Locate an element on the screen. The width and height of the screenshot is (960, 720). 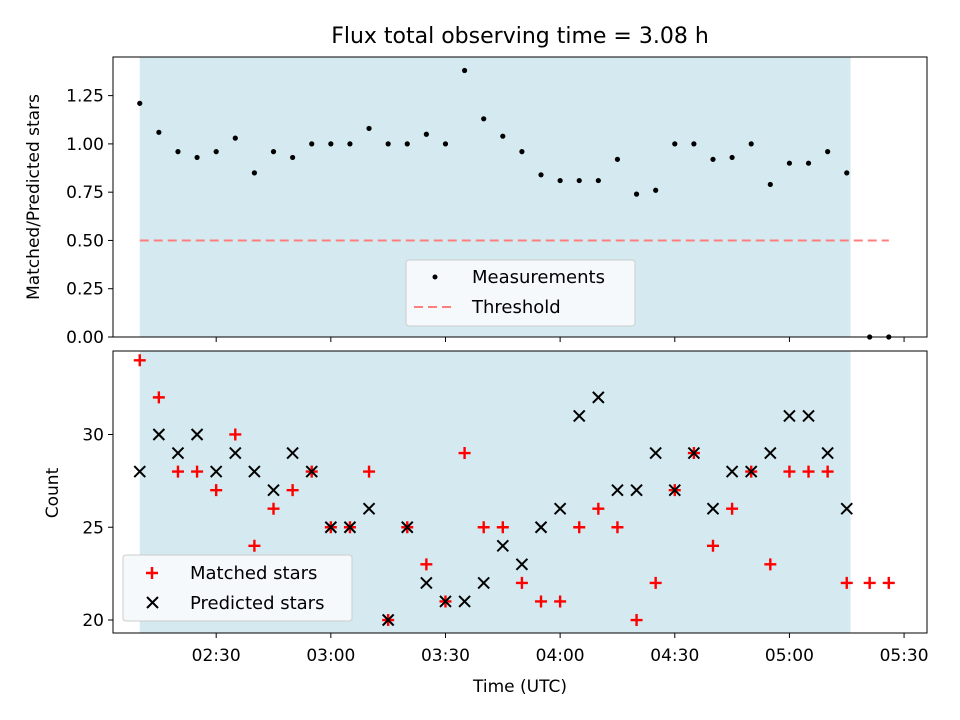
top-y-tick-label: 1.25 is located at coordinates (85, 97).